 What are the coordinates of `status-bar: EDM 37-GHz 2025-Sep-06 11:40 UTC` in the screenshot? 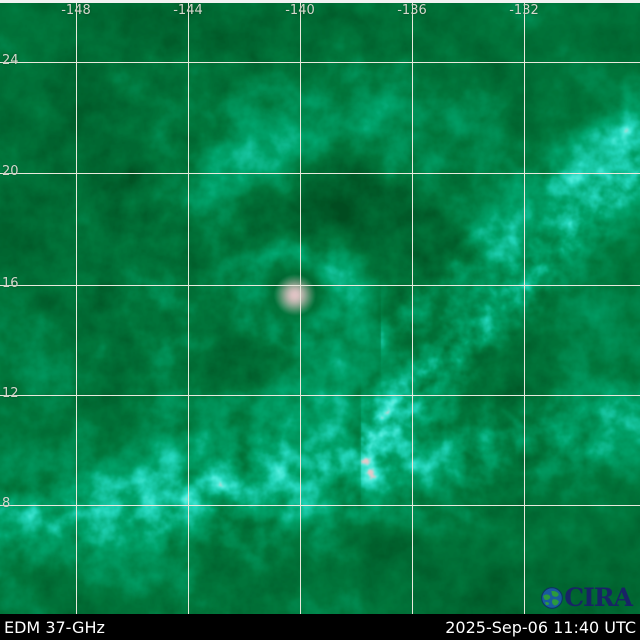 It's located at (320, 627).